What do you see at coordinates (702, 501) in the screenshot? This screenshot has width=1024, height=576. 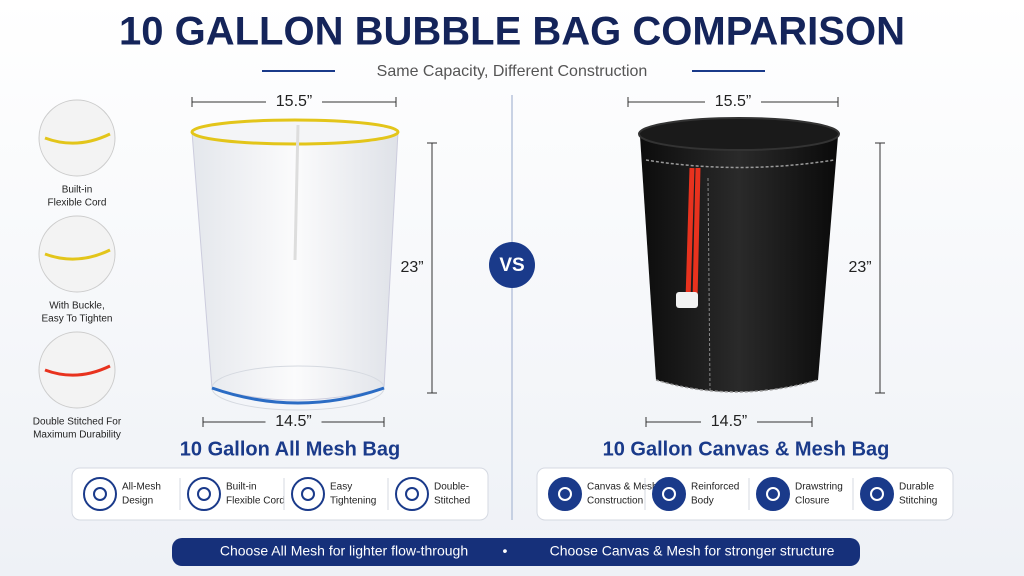 I see `feature-text: Body` at bounding box center [702, 501].